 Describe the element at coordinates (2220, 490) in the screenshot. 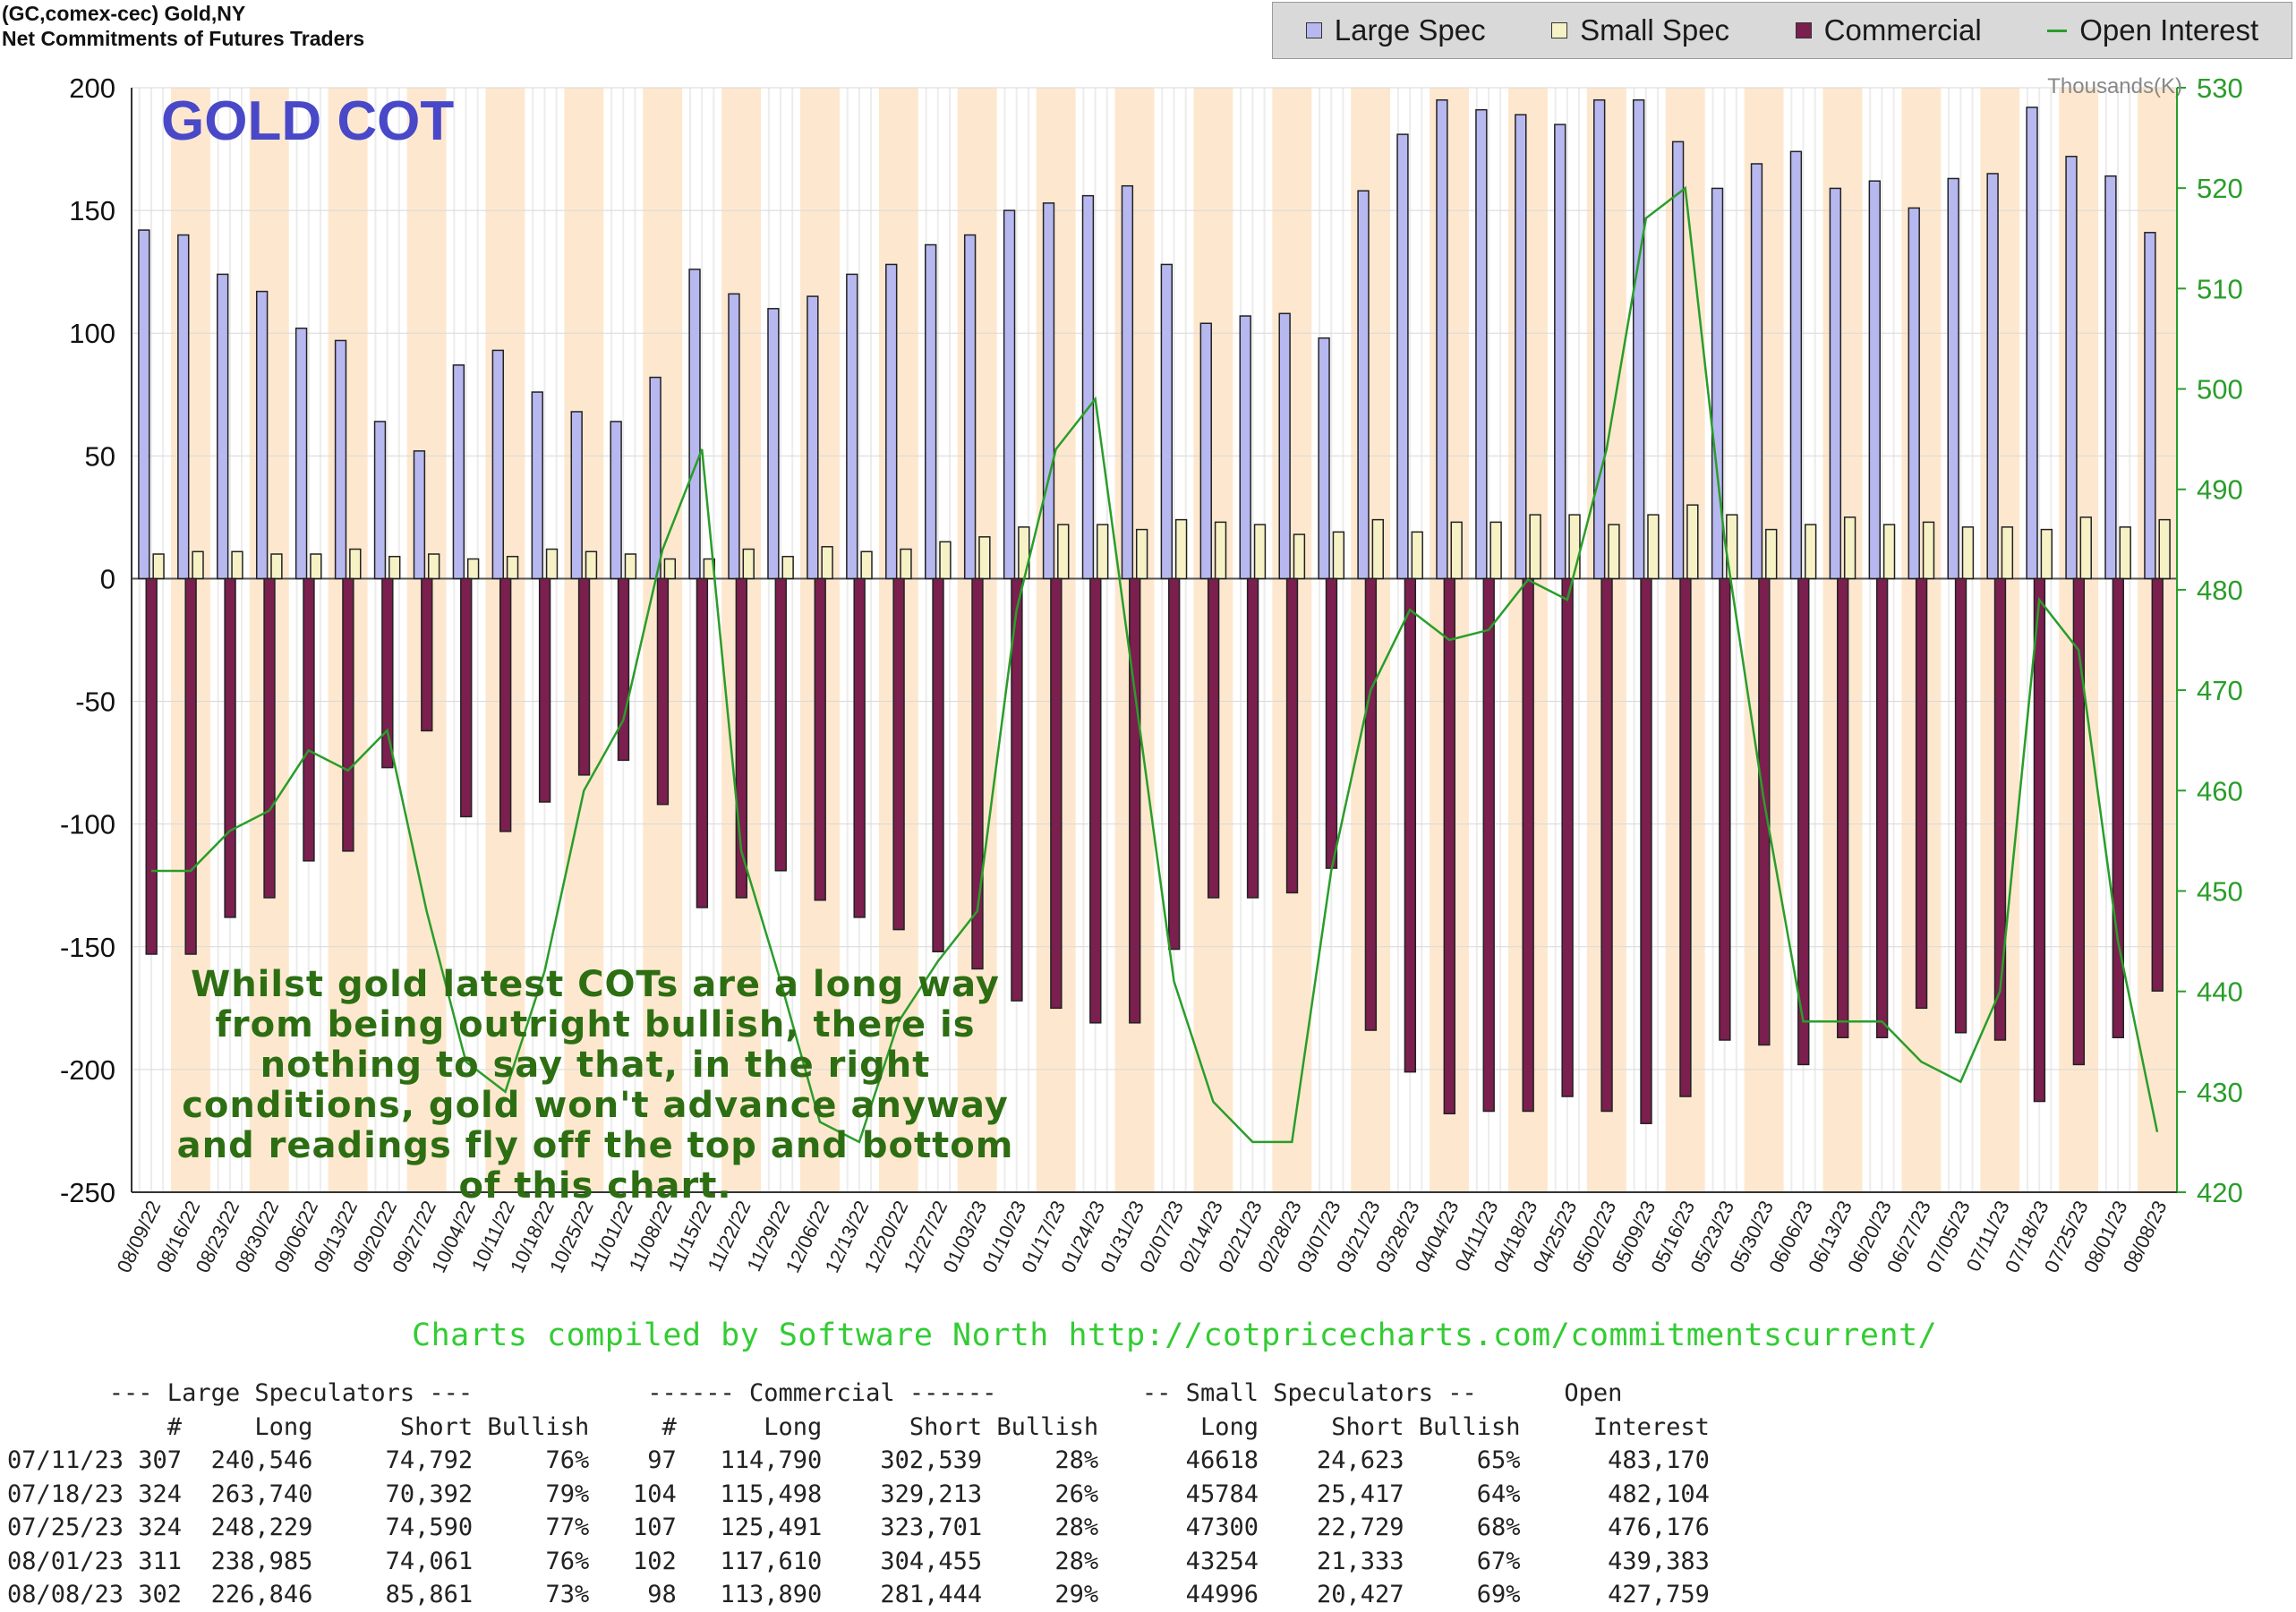

I see `y-right-tick-label: 490` at that location.